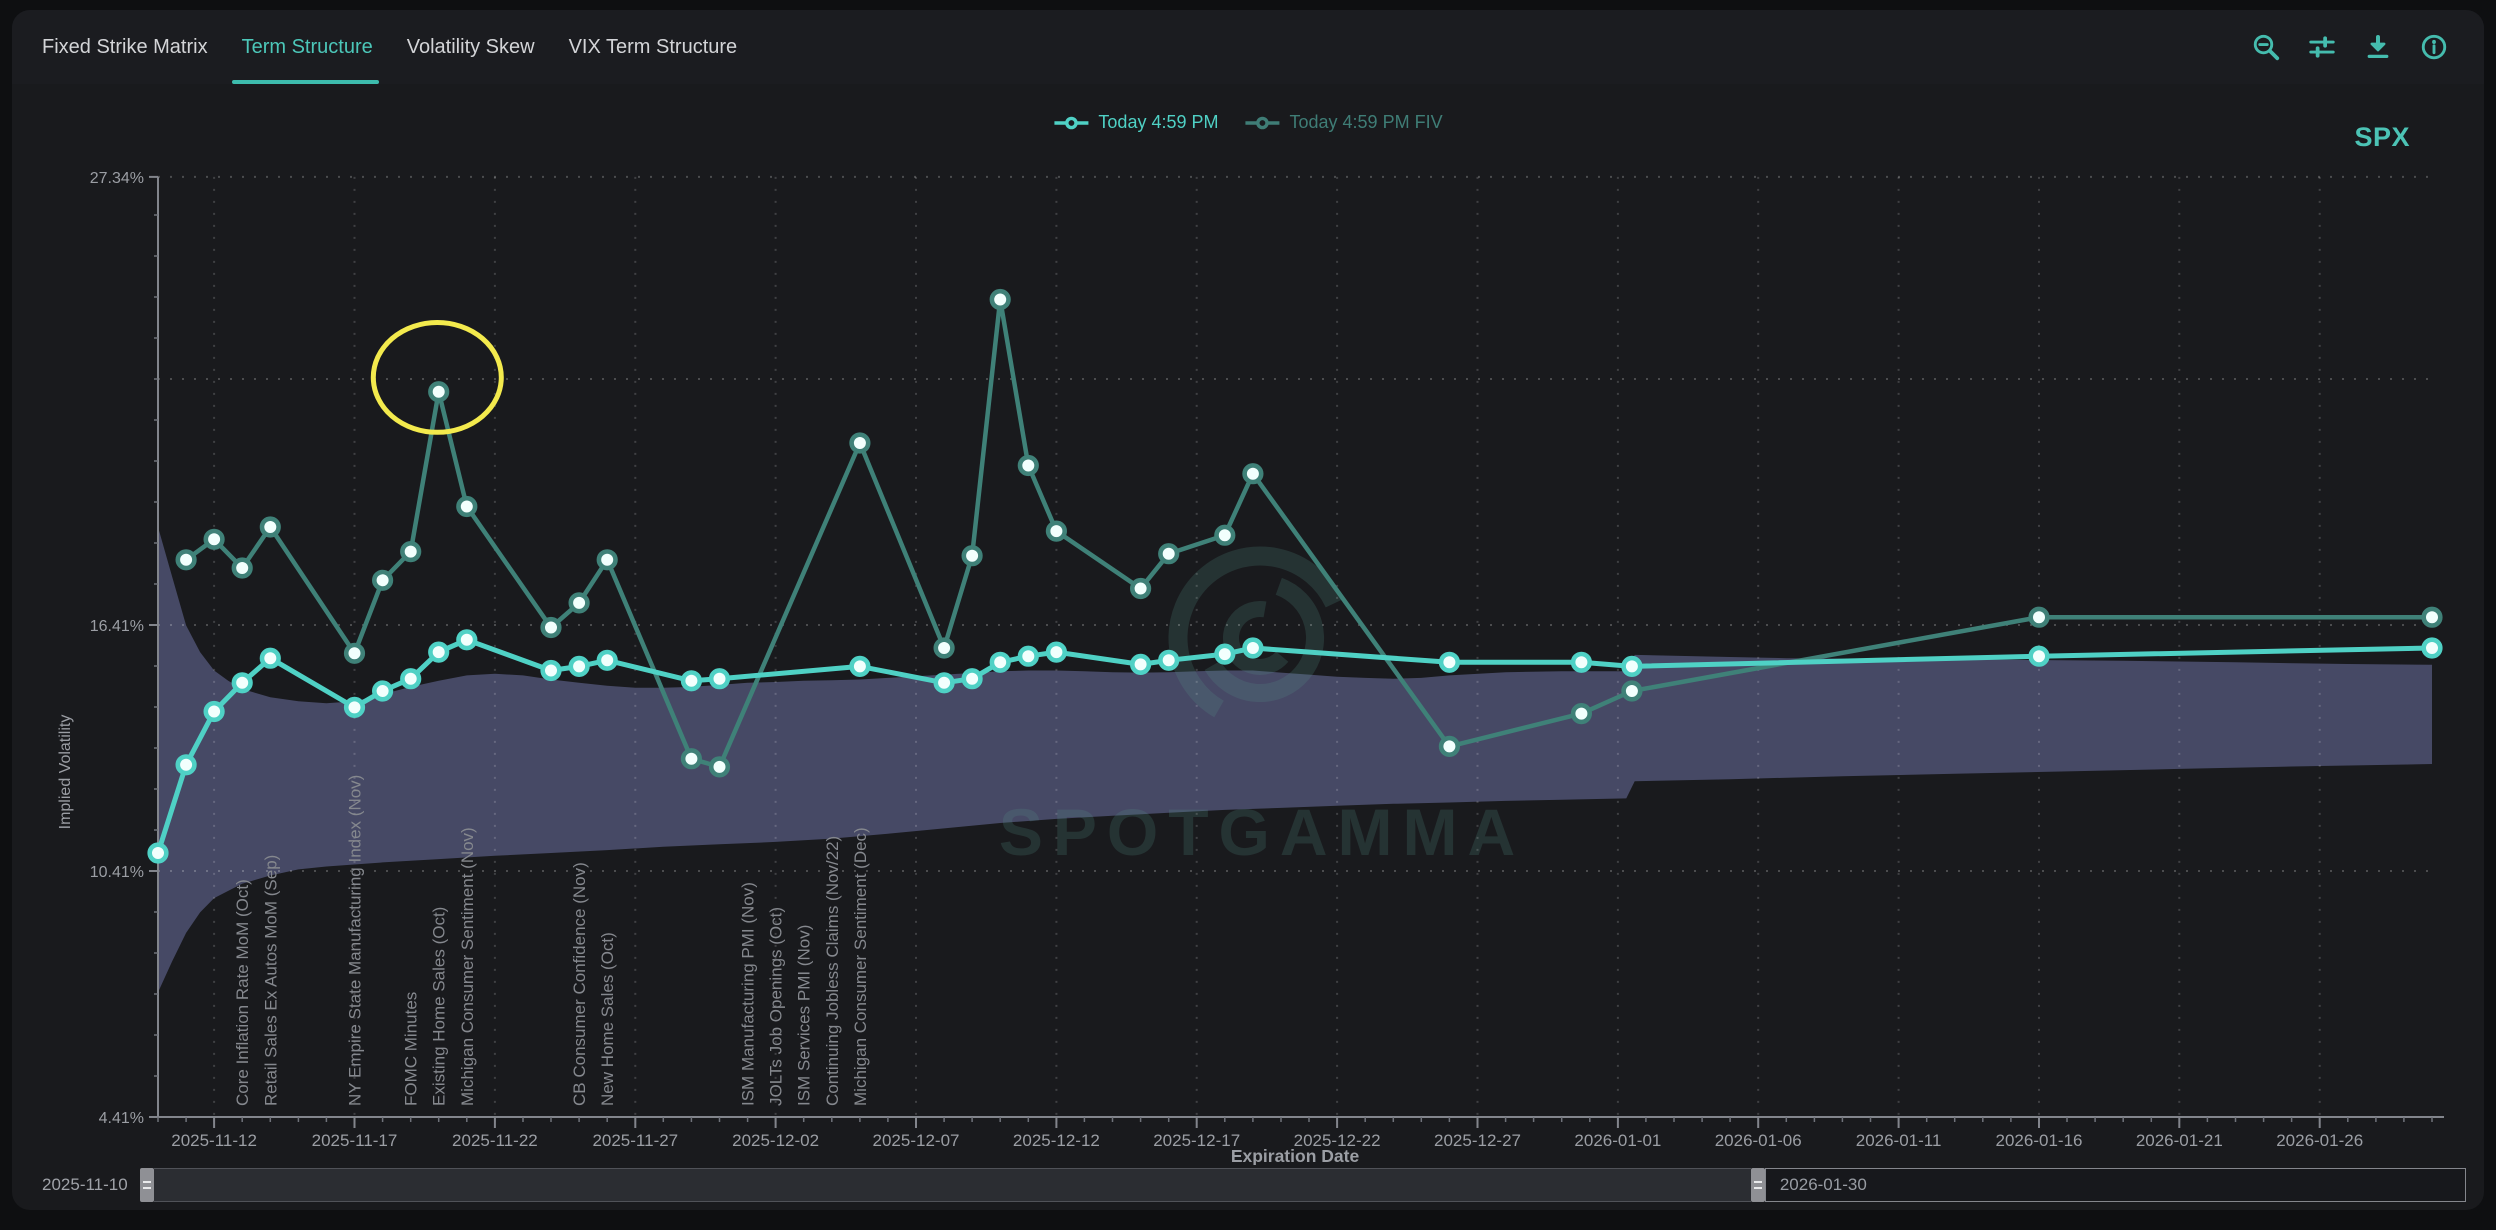 This screenshot has height=1230, width=2496. What do you see at coordinates (2039, 1140) in the screenshot?
I see `x-tick-label: 2026-01-16` at bounding box center [2039, 1140].